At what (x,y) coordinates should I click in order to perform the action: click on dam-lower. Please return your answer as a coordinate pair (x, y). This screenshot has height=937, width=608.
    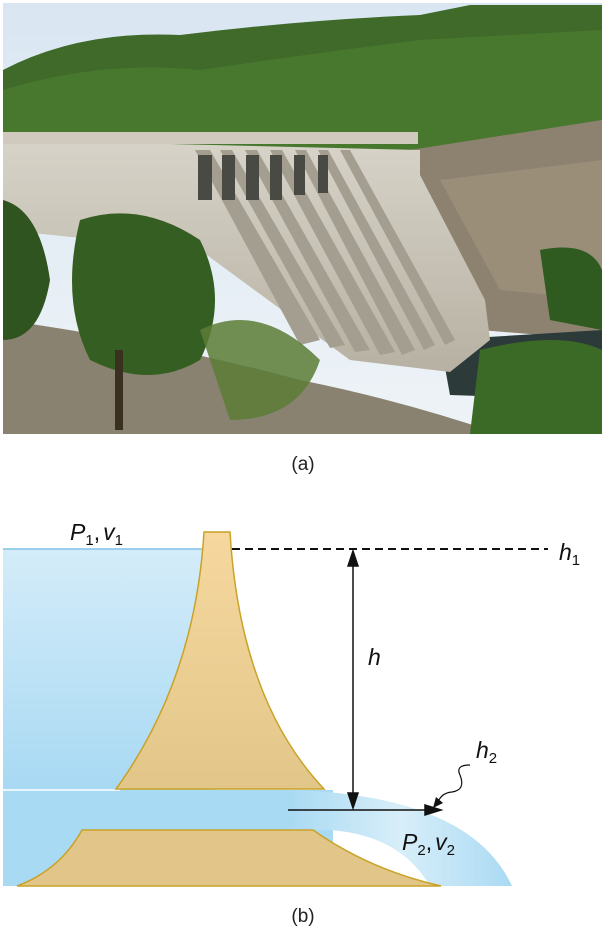
    Looking at the image, I should click on (229, 858).